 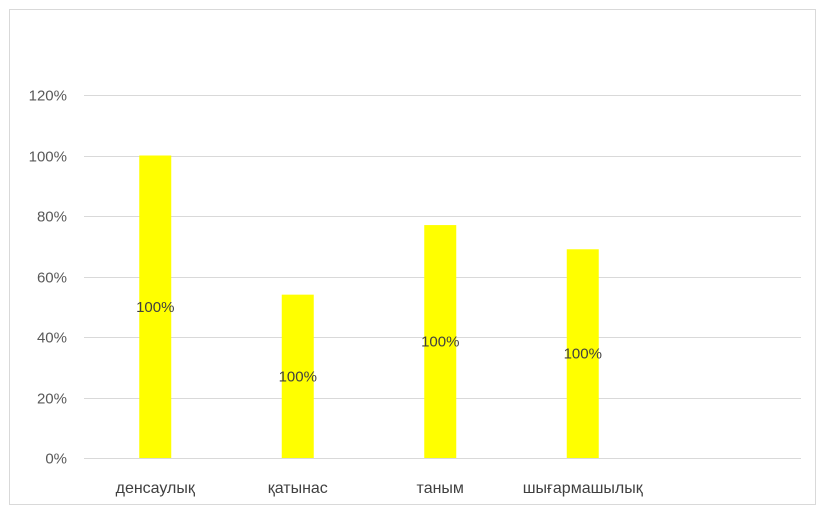 I want to click on y-tick-label: 120%, so click(x=48, y=96).